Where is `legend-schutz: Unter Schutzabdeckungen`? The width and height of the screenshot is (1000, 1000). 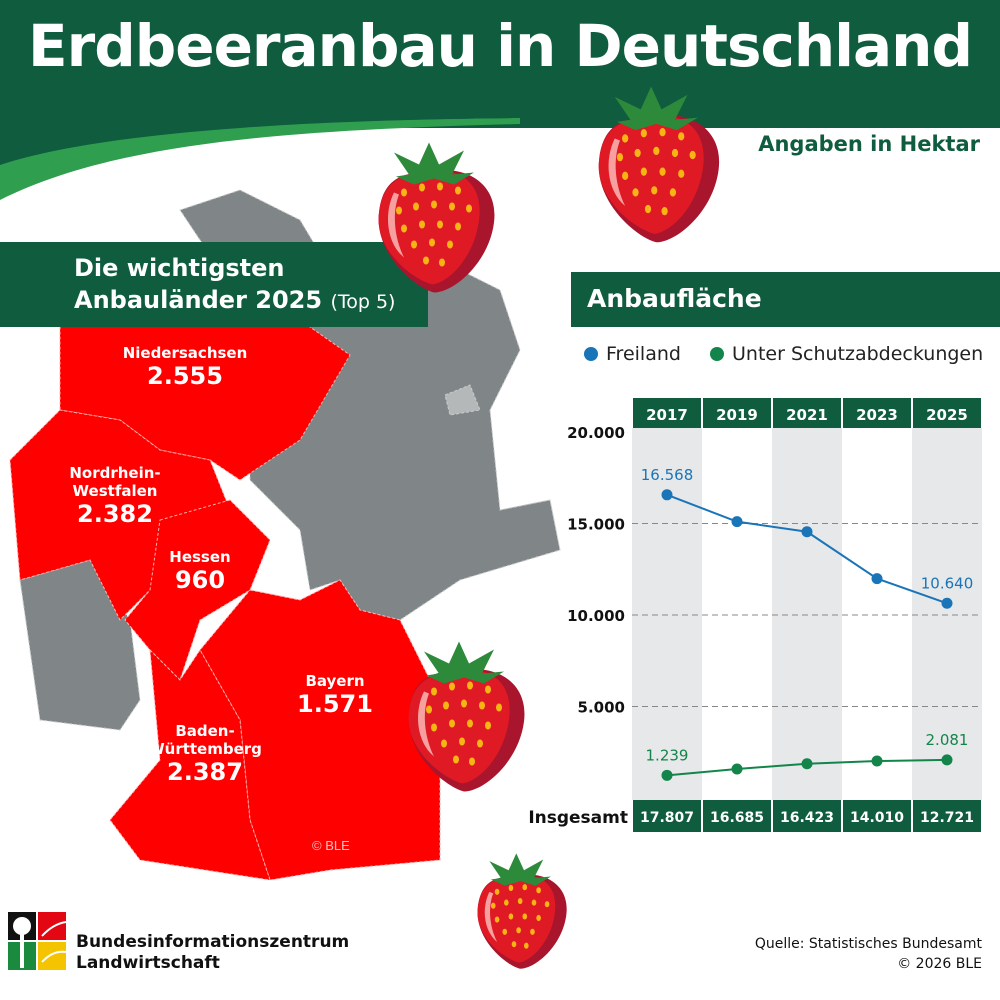 legend-schutz: Unter Schutzabdeckungen is located at coordinates (846, 354).